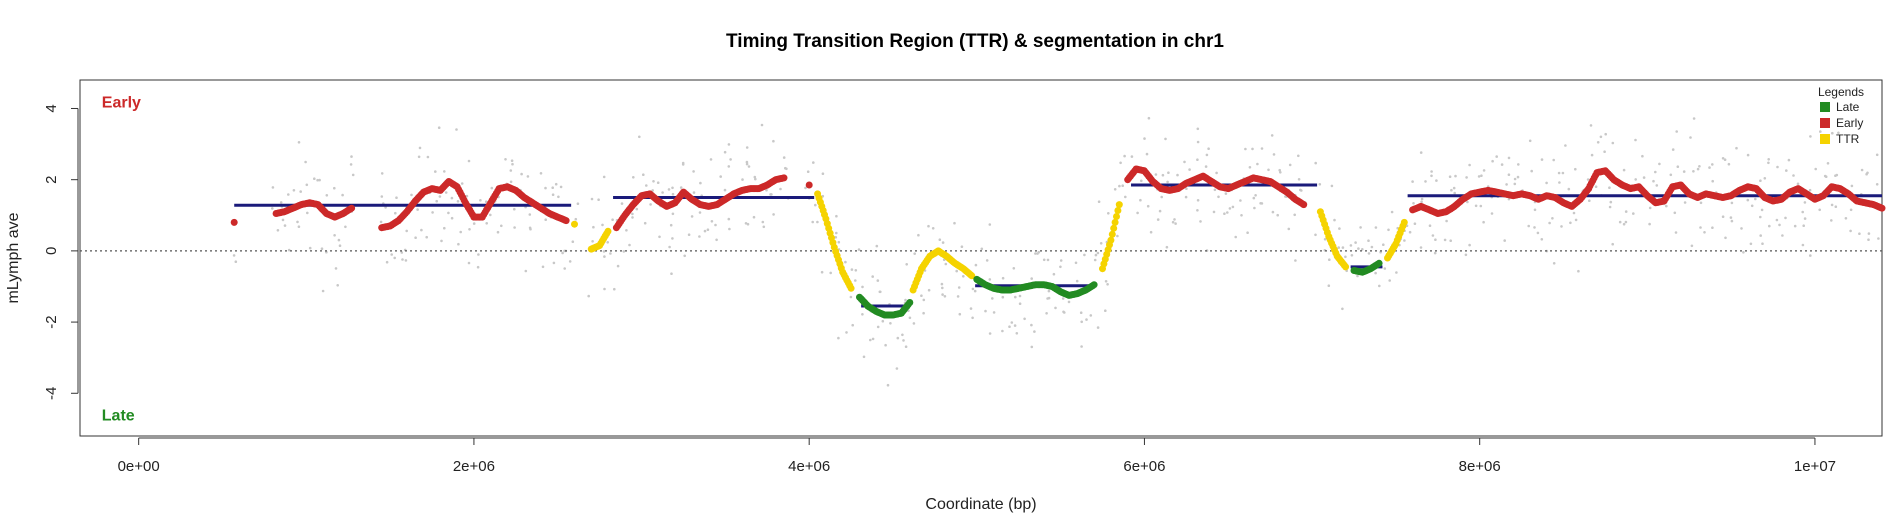 The image size is (1900, 532). Describe the element at coordinates (51, 108) in the screenshot. I see `y-tick-label: 4` at that location.